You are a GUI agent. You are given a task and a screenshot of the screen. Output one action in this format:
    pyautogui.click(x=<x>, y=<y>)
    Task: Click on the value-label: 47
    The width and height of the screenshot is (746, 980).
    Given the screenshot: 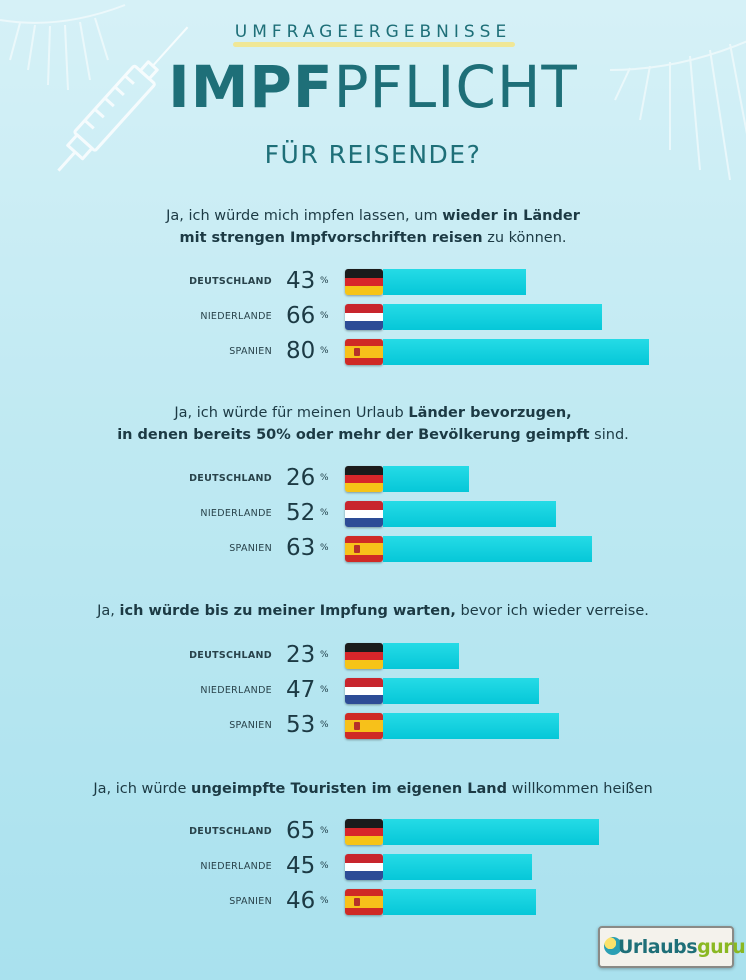 What is the action you would take?
    pyautogui.click(x=301, y=690)
    